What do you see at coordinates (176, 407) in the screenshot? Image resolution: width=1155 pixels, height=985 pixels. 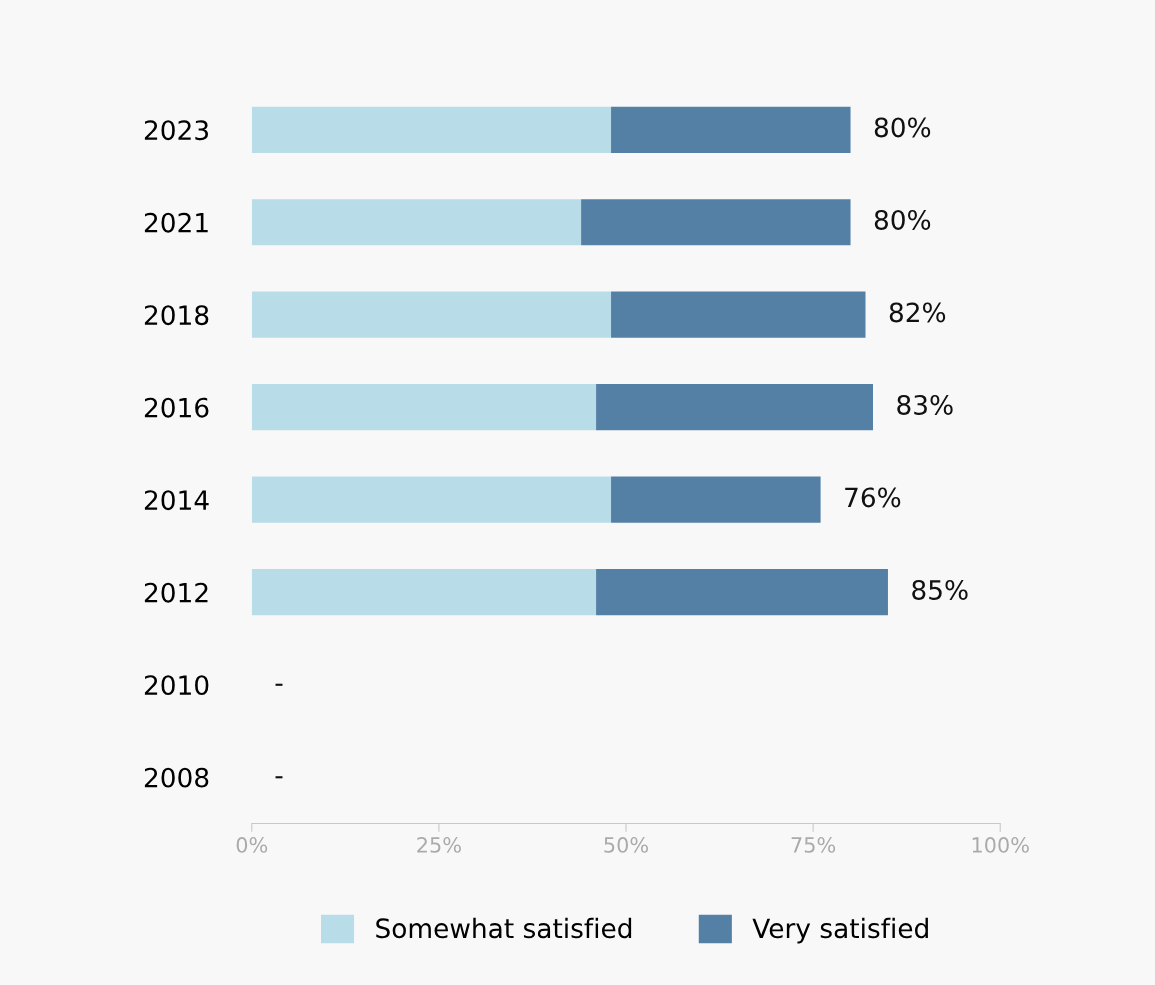 I see `y-tick-label: 2016` at bounding box center [176, 407].